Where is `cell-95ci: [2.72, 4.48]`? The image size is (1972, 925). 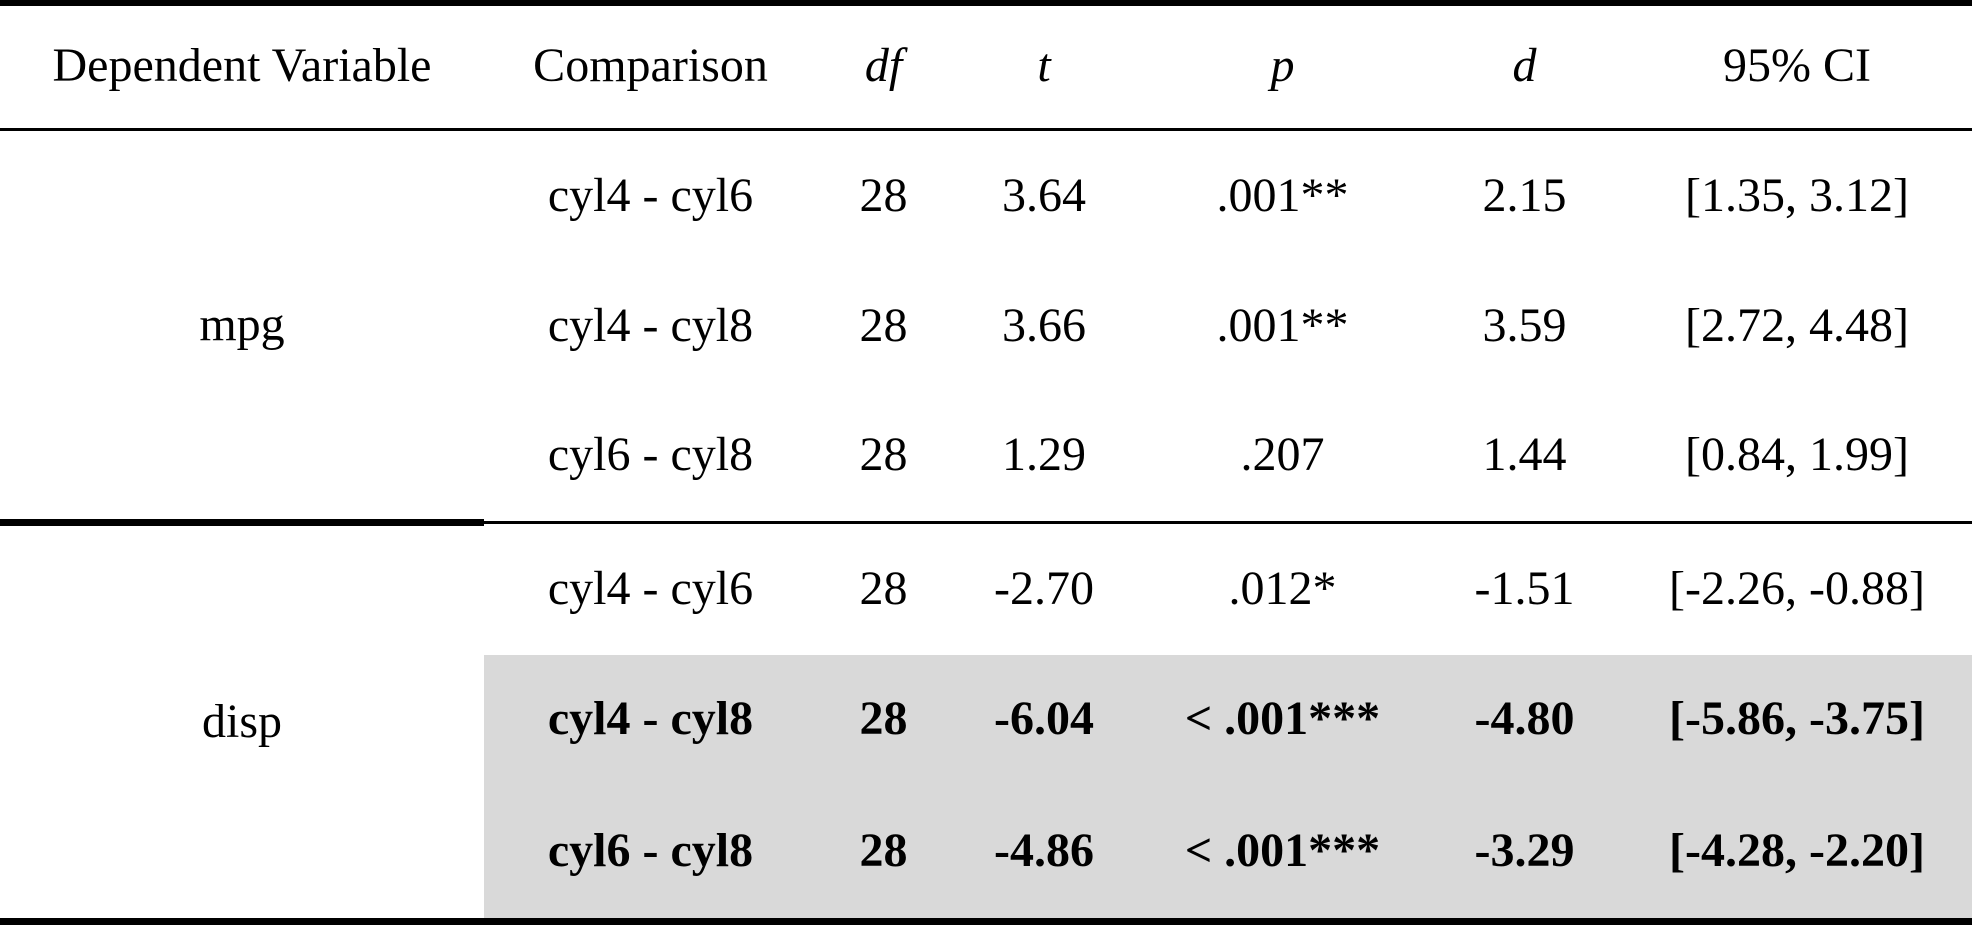
cell-95ci: [2.72, 4.48] is located at coordinates (1797, 325).